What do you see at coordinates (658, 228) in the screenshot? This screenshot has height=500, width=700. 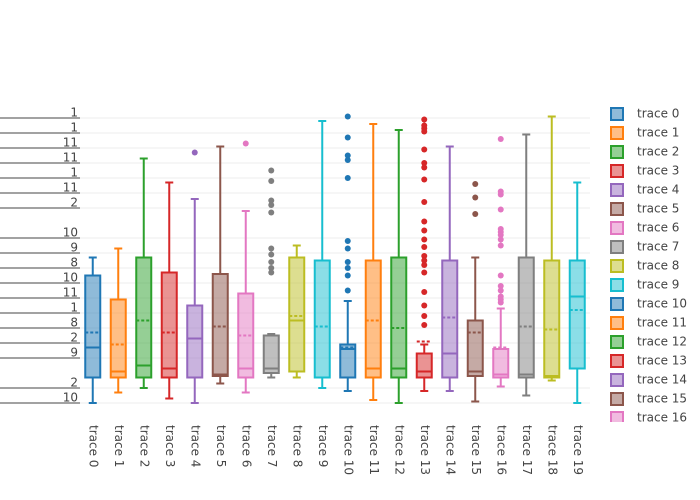 I see `legend-label: trace 6` at bounding box center [658, 228].